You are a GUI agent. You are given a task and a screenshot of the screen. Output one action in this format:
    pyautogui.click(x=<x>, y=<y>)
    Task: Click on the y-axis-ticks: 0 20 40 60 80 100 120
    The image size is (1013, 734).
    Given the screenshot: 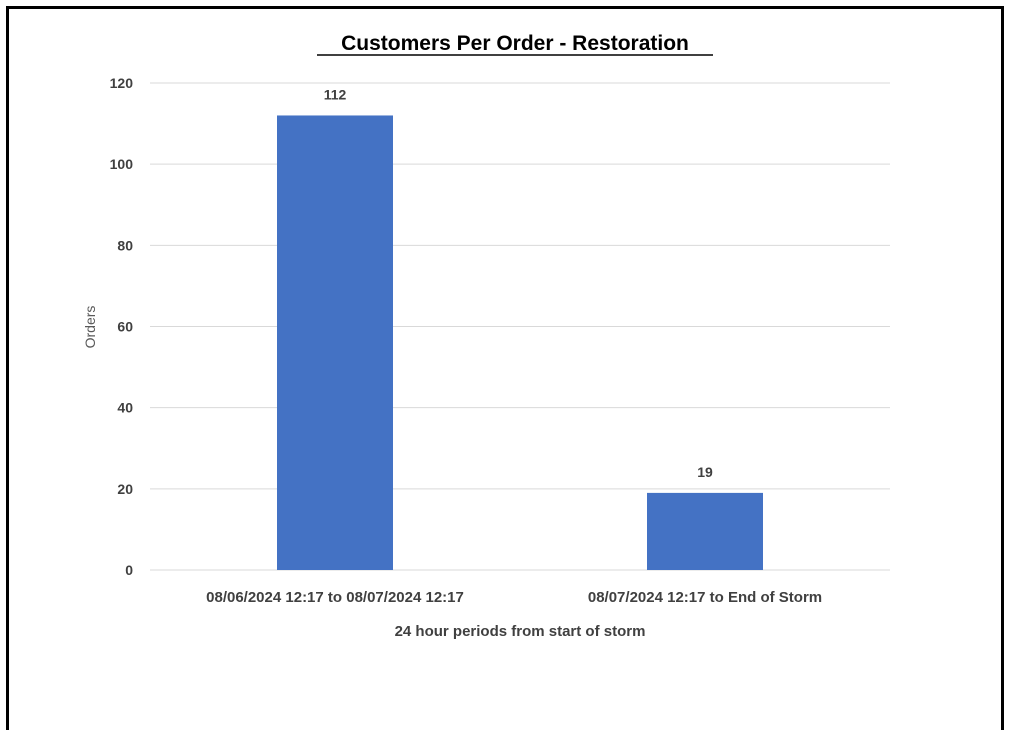 What is the action you would take?
    pyautogui.click(x=122, y=326)
    